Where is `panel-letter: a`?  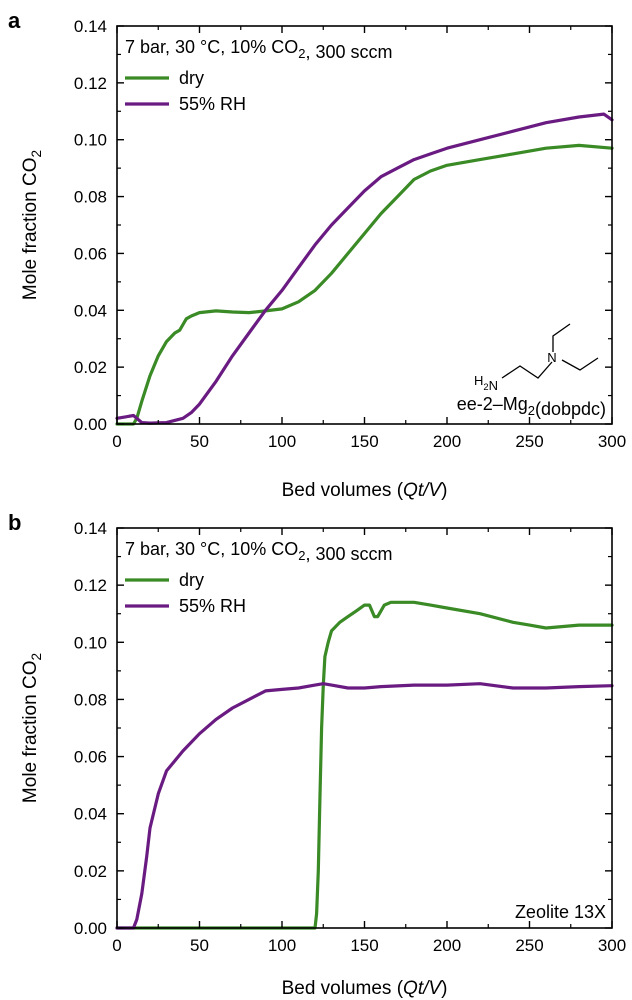 panel-letter: a is located at coordinates (14, 20).